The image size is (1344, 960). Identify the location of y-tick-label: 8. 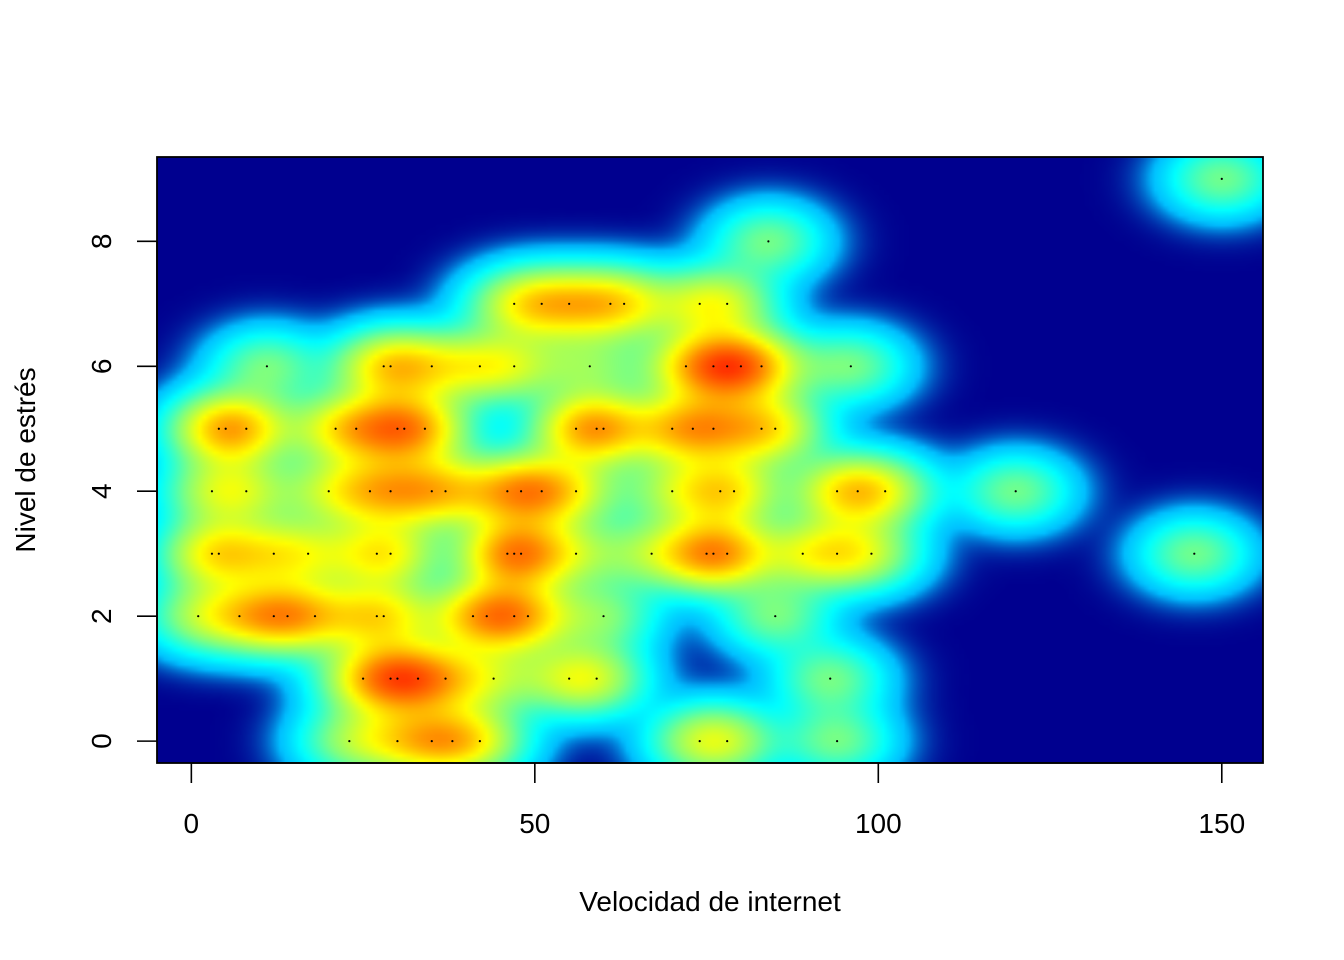
(101, 242).